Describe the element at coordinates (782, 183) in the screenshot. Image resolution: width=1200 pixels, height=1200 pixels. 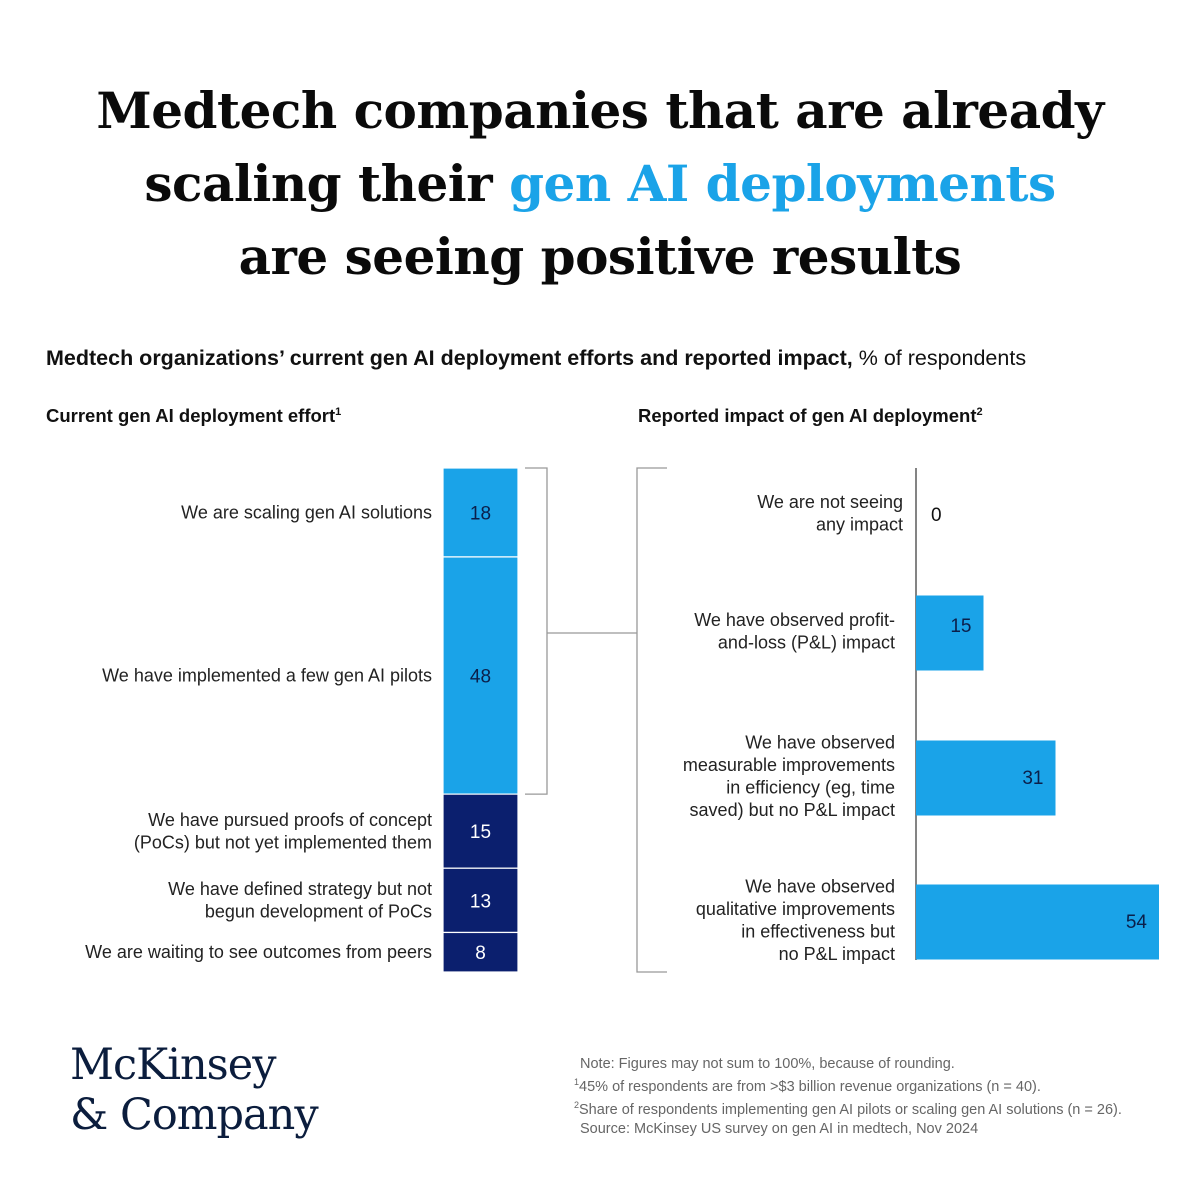
I see `headline-highlight: gen AI deployments` at that location.